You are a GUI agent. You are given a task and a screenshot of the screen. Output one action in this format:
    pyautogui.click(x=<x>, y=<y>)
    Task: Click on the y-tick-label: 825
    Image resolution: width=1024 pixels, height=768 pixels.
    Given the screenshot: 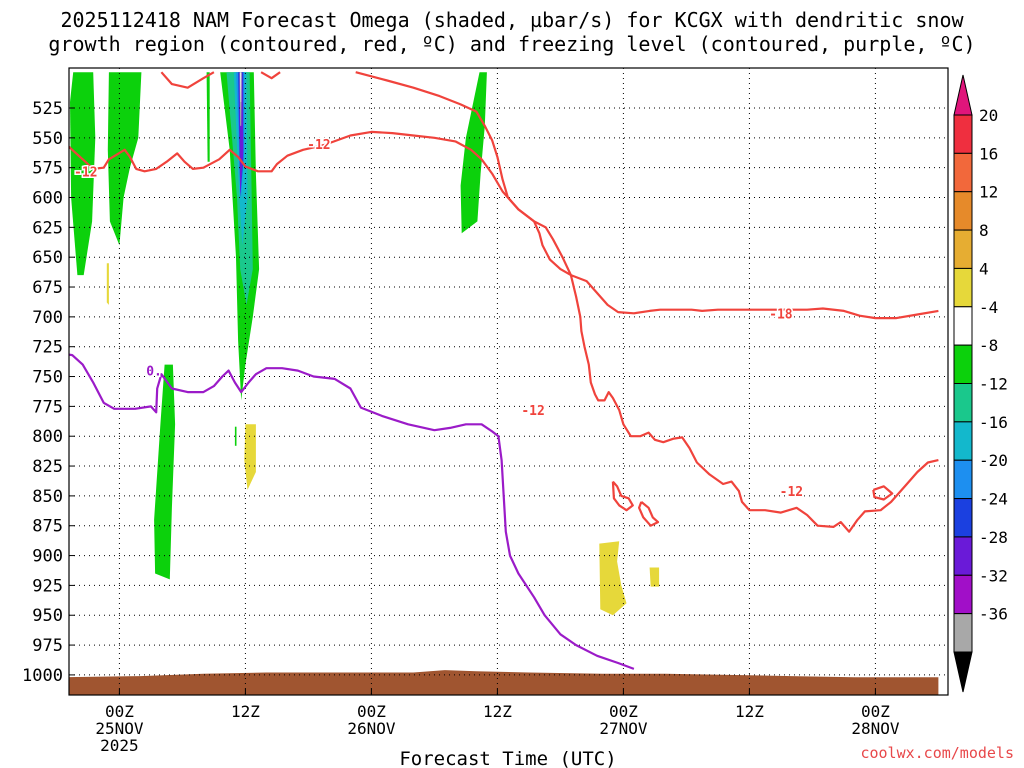 What is the action you would take?
    pyautogui.click(x=47, y=467)
    